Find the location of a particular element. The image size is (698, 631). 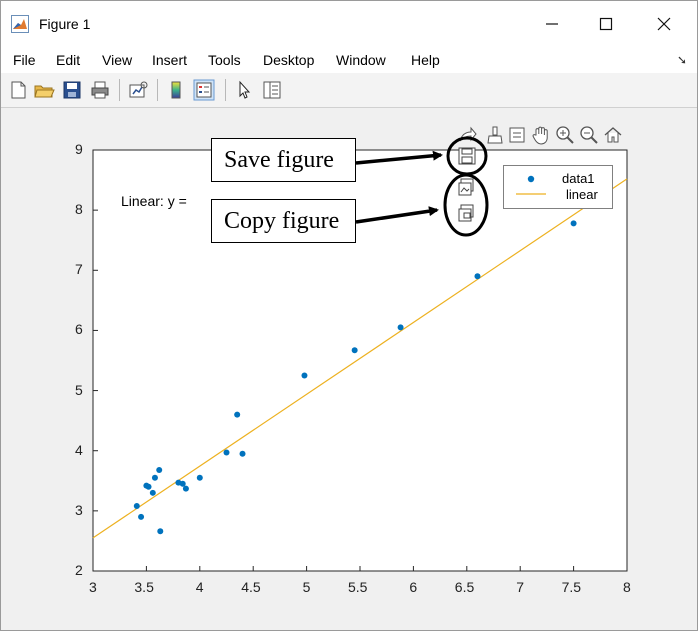

save-arrow is located at coordinates (399, 157).